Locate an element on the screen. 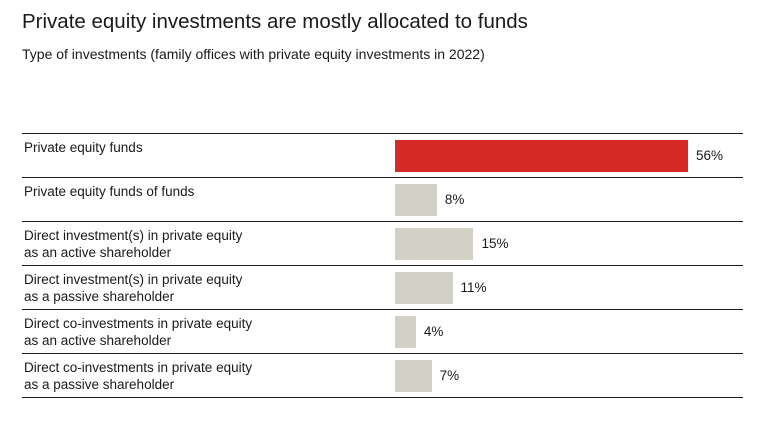 This screenshot has width=766, height=428. value-label: 8% is located at coordinates (454, 199).